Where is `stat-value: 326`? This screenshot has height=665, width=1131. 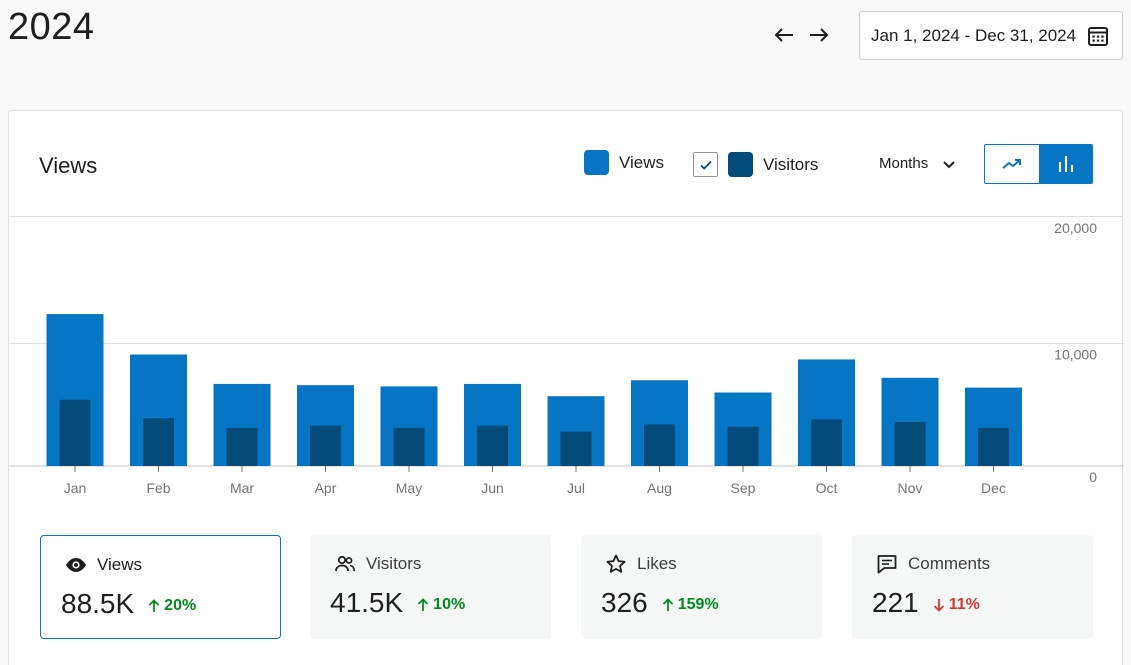
stat-value: 326 is located at coordinates (624, 602).